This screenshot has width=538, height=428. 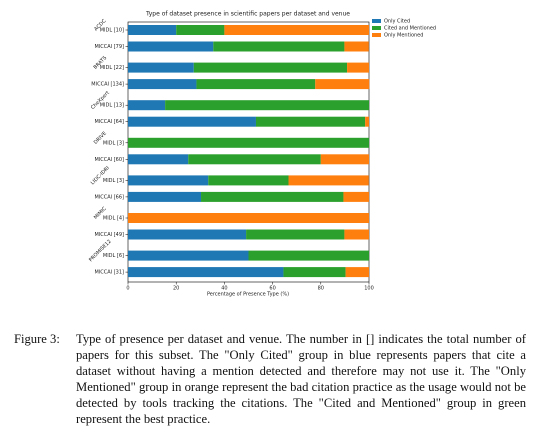 What do you see at coordinates (272, 289) in the screenshot?
I see `x-tick-label: 60` at bounding box center [272, 289].